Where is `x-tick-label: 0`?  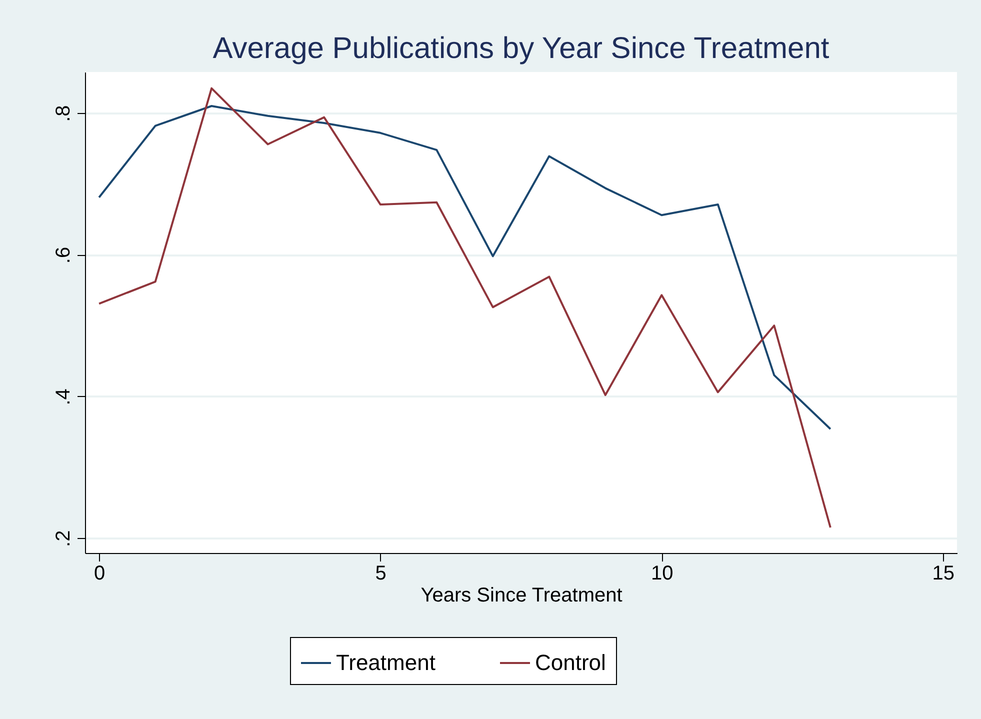 x-tick-label: 0 is located at coordinates (100, 573).